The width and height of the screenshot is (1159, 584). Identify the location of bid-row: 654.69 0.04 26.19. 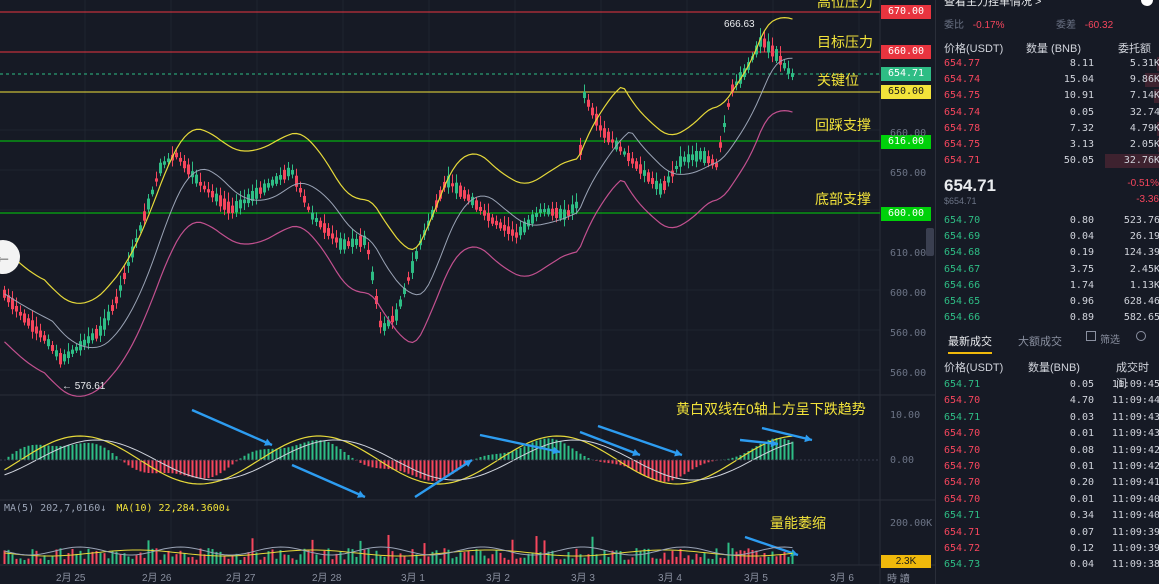
(1047, 237).